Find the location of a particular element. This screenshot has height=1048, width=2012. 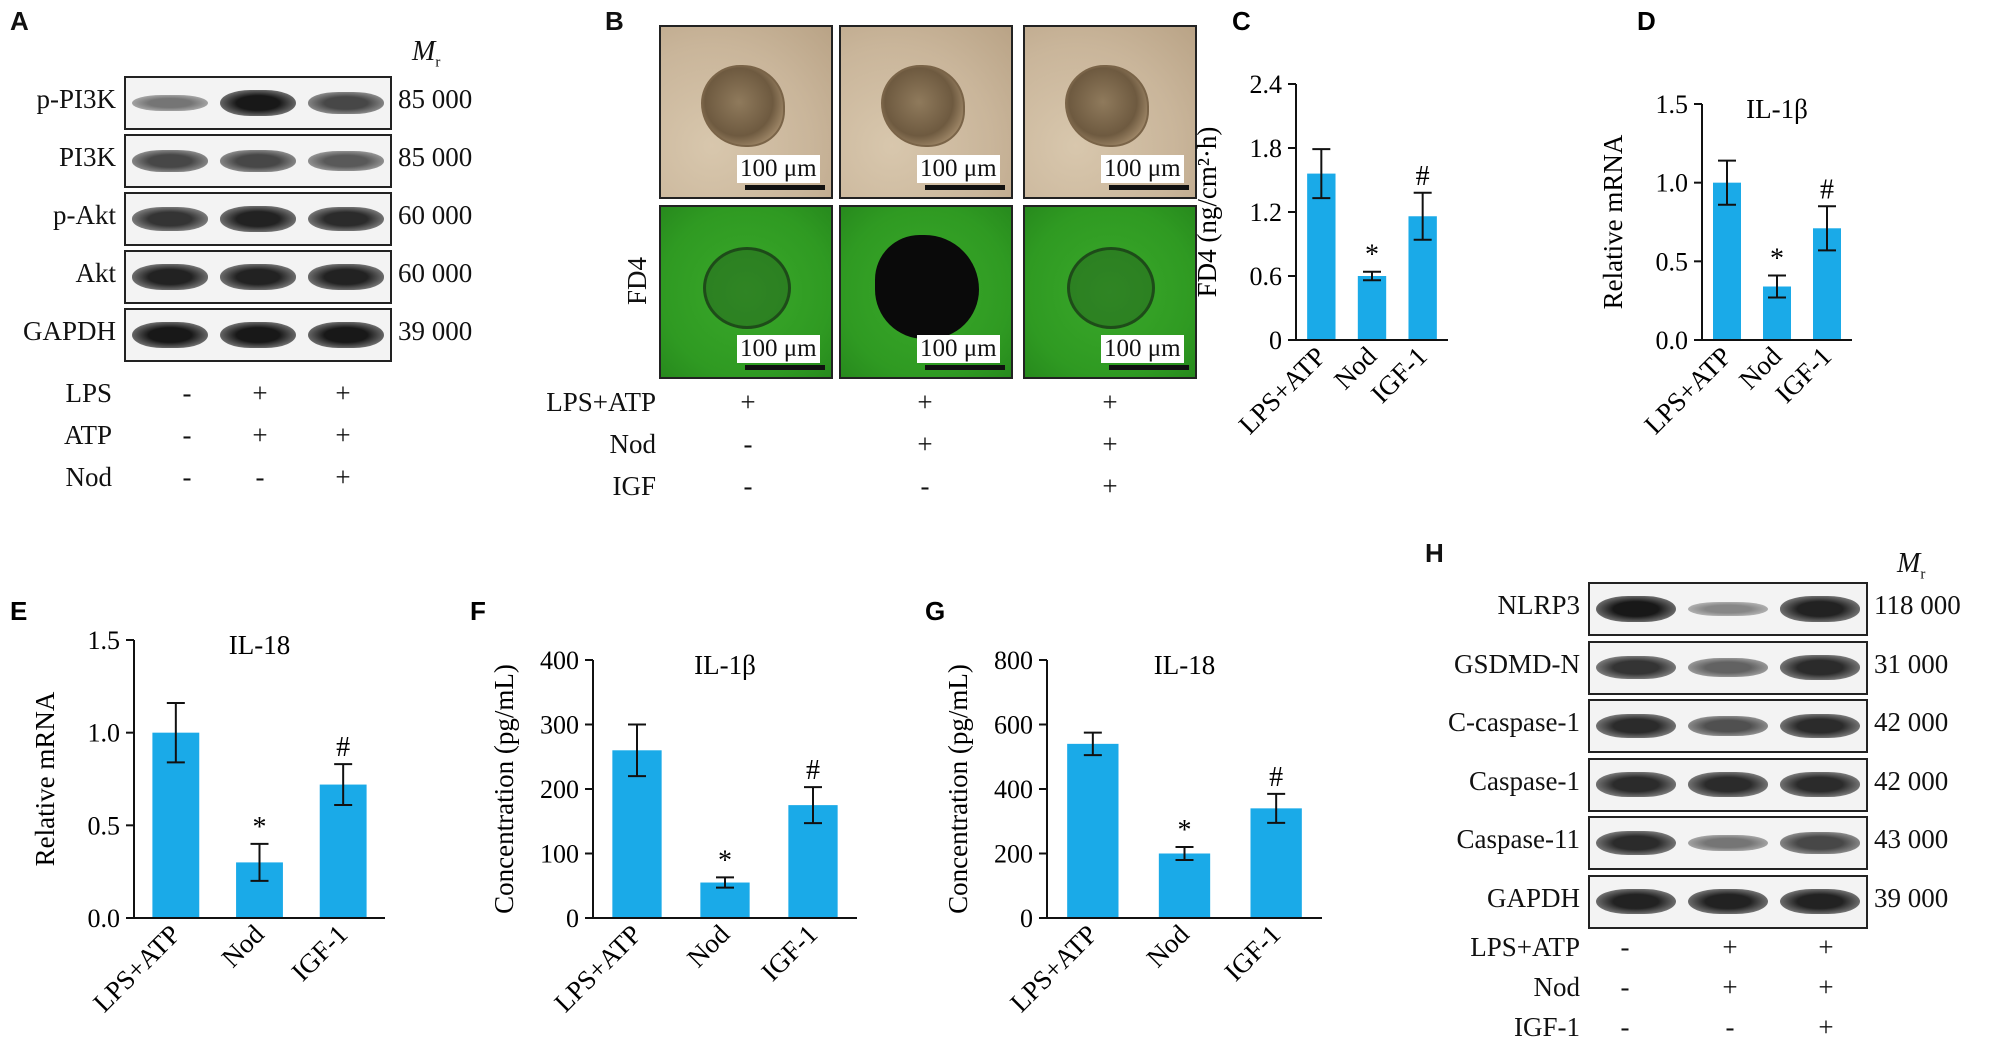

blot-label-p-akt: p-Akt is located at coordinates (84, 215).